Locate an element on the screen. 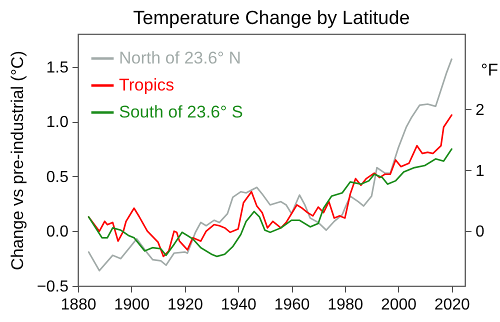  x-tick-label: 2000 is located at coordinates (398, 305).